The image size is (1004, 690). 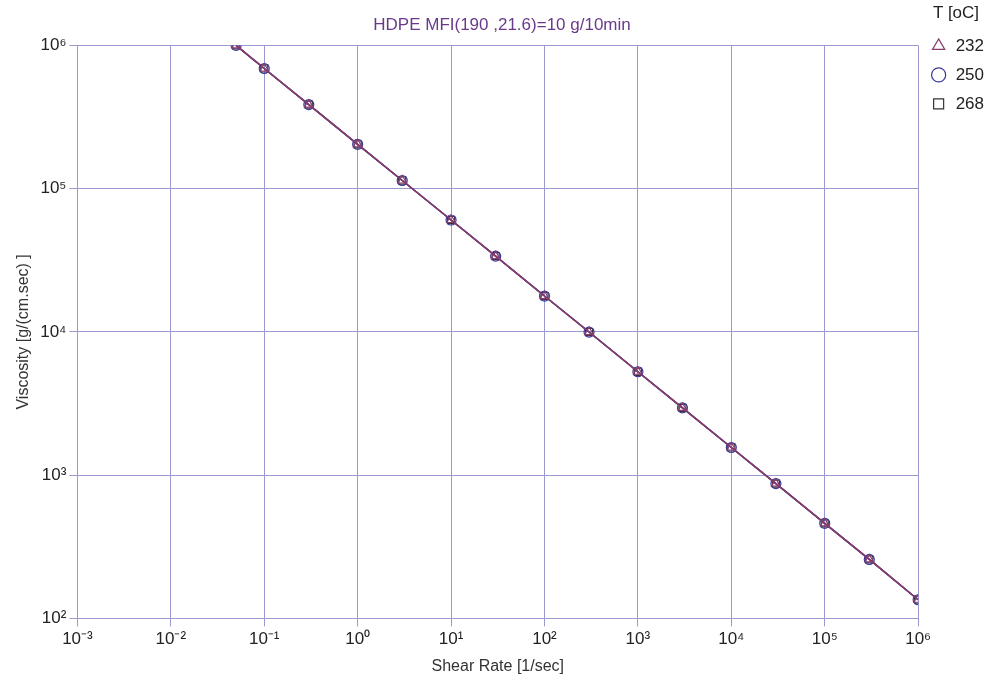 I want to click on x-tick-label: 10², so click(x=545, y=639).